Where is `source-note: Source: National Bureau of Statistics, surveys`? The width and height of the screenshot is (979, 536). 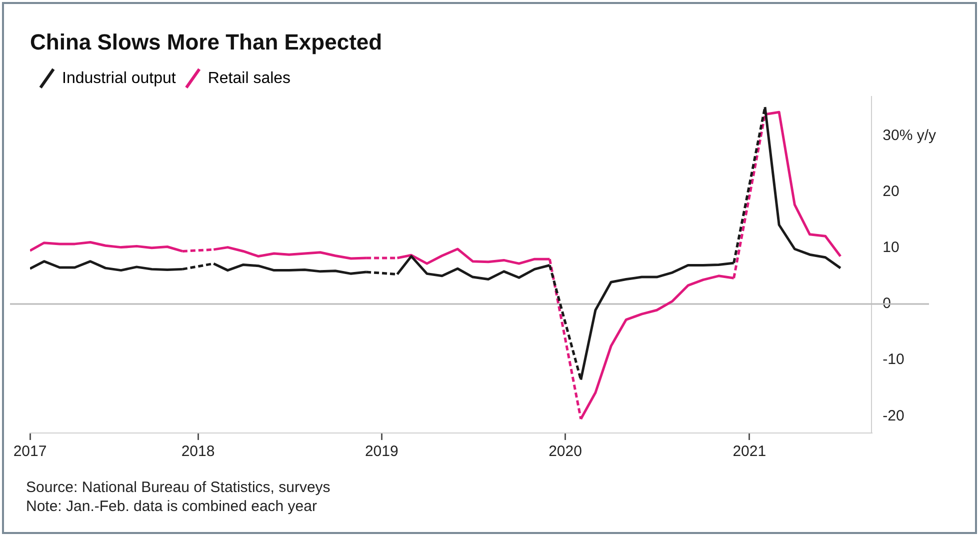
source-note: Source: National Bureau of Statistics, surveys is located at coordinates (178, 487).